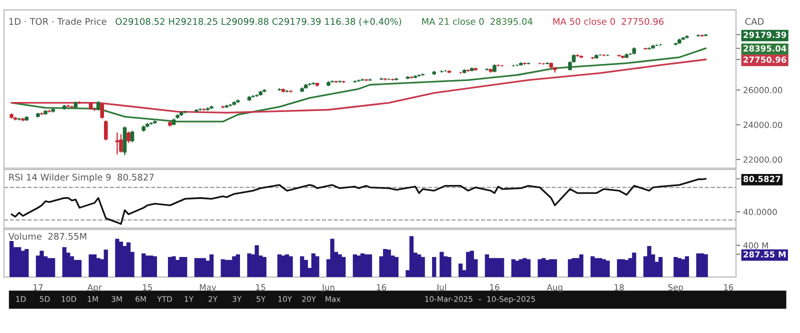 The image size is (800, 333). Describe the element at coordinates (38, 287) in the screenshot. I see `x-tick-label: 17` at that location.